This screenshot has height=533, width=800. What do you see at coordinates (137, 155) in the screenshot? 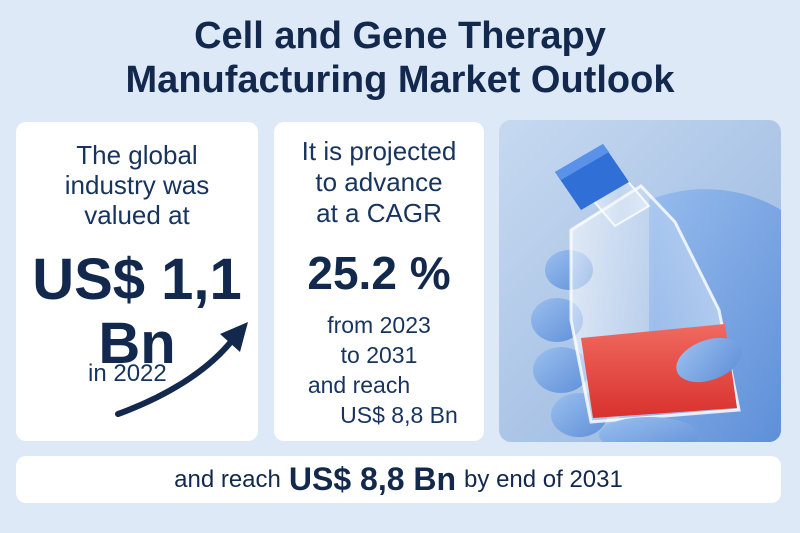
I see `valuation-lead-line: The global` at bounding box center [137, 155].